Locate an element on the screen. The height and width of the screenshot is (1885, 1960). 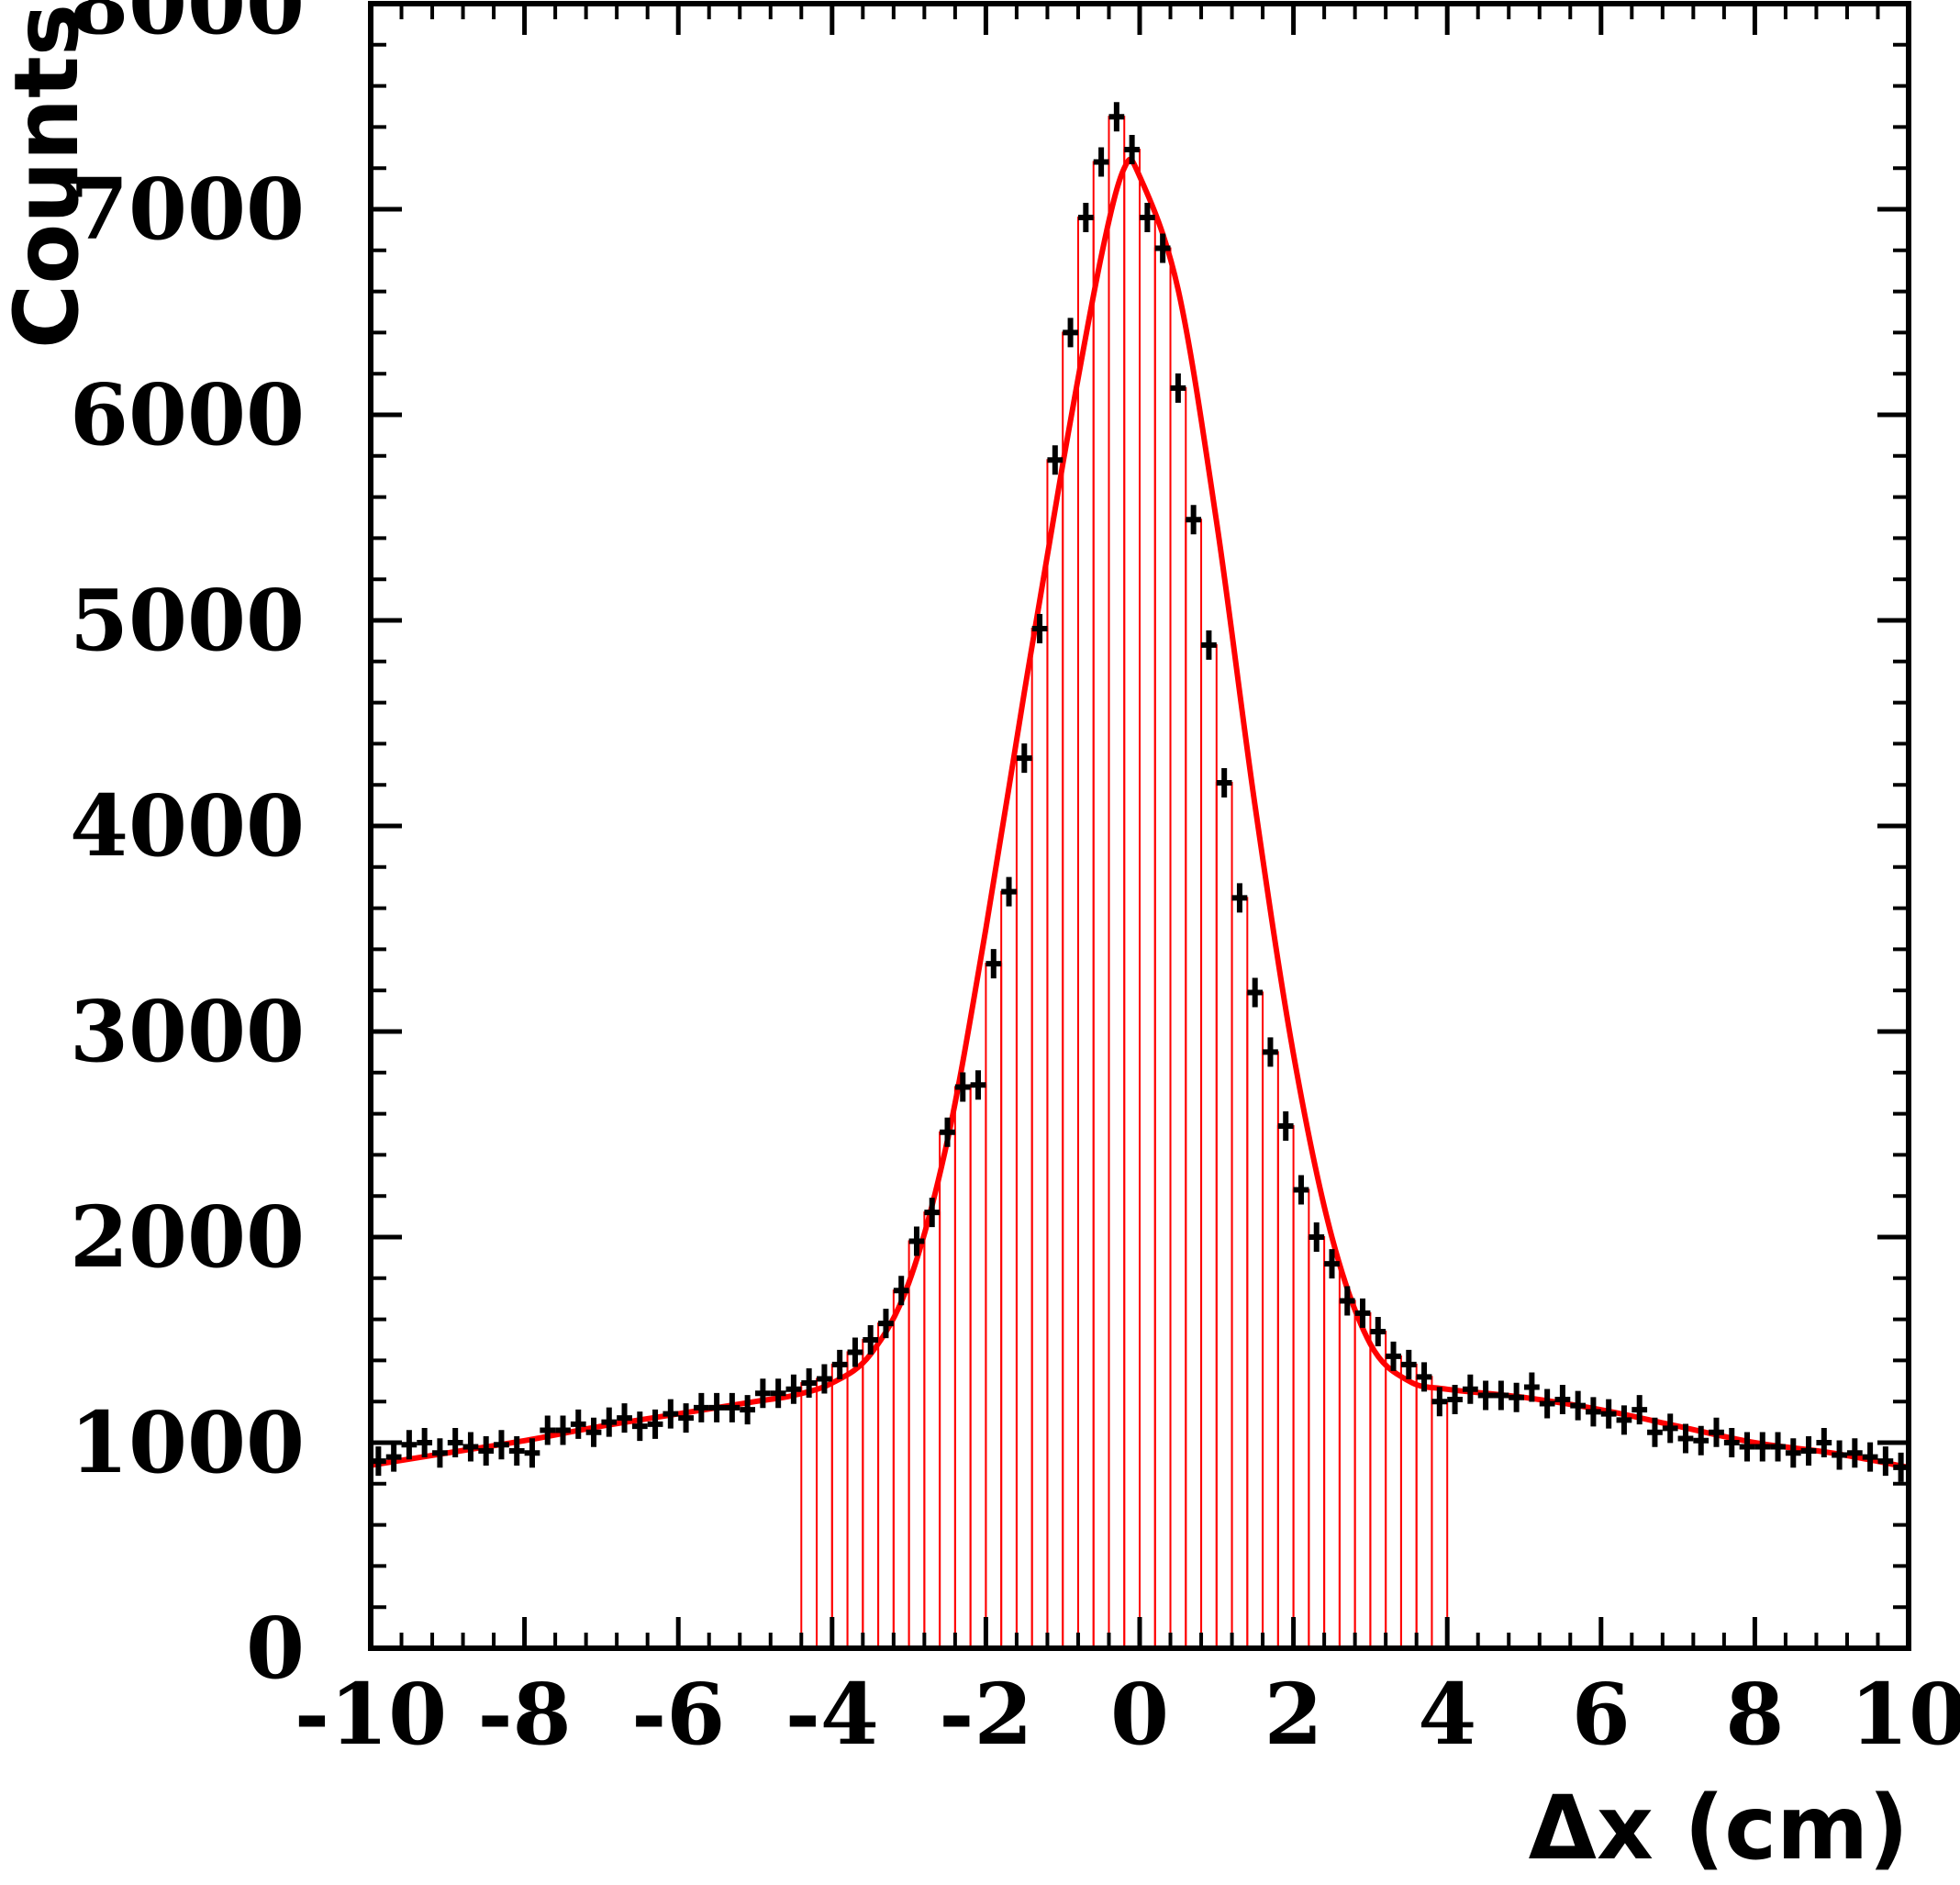
x-tick-label: -10 is located at coordinates (371, 1714).